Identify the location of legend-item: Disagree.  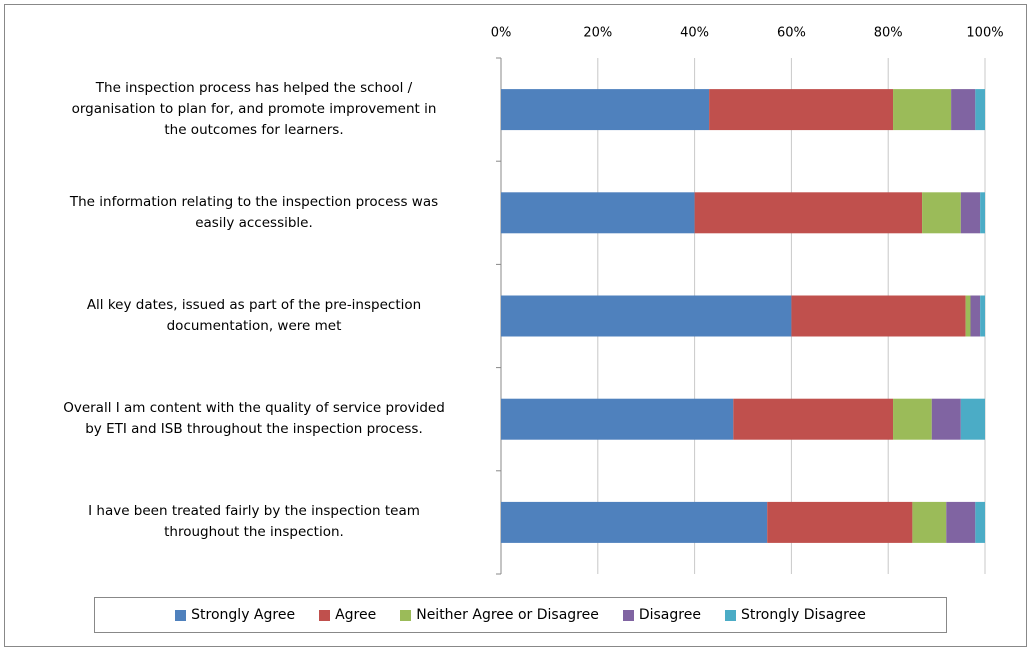
(661, 615).